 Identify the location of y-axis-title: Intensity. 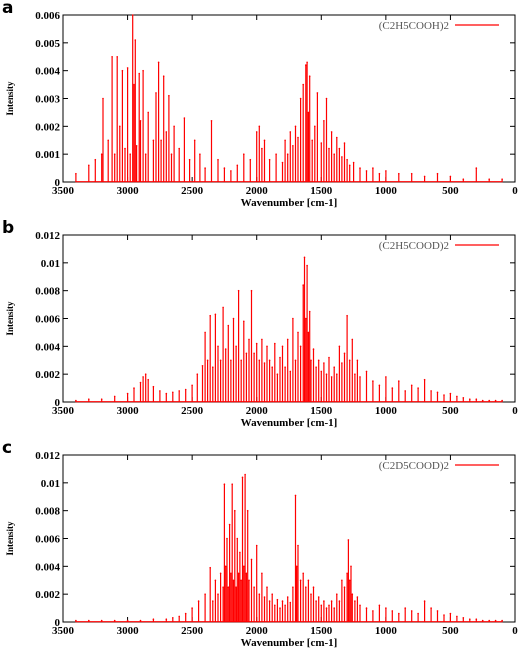
(10, 538).